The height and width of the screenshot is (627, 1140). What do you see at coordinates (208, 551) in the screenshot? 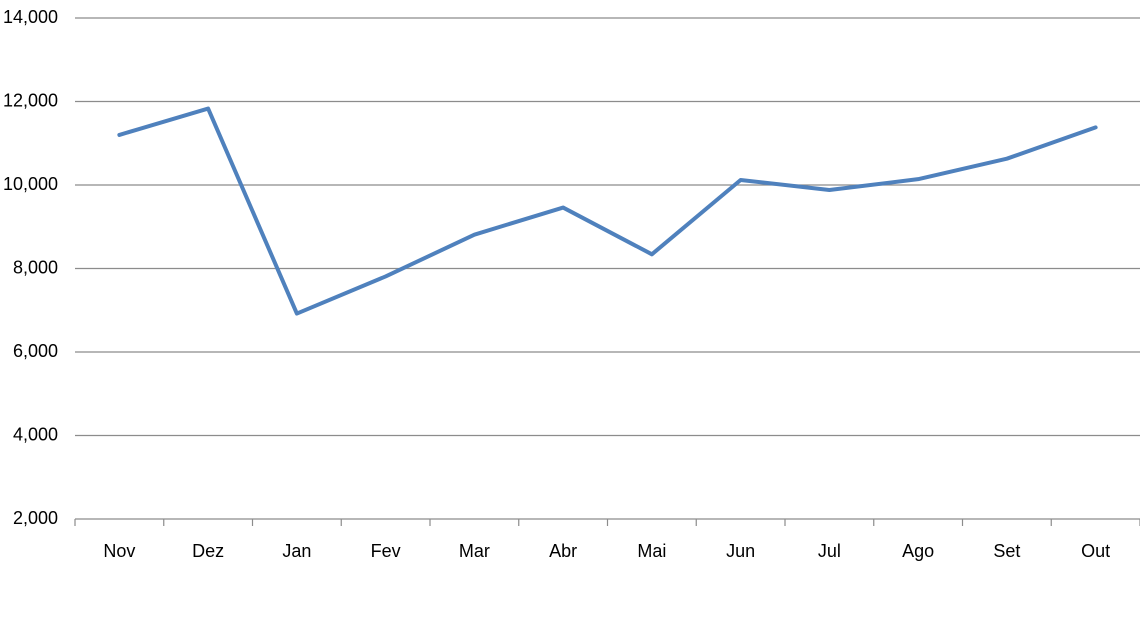
I see `x-tick-label: Dez` at bounding box center [208, 551].